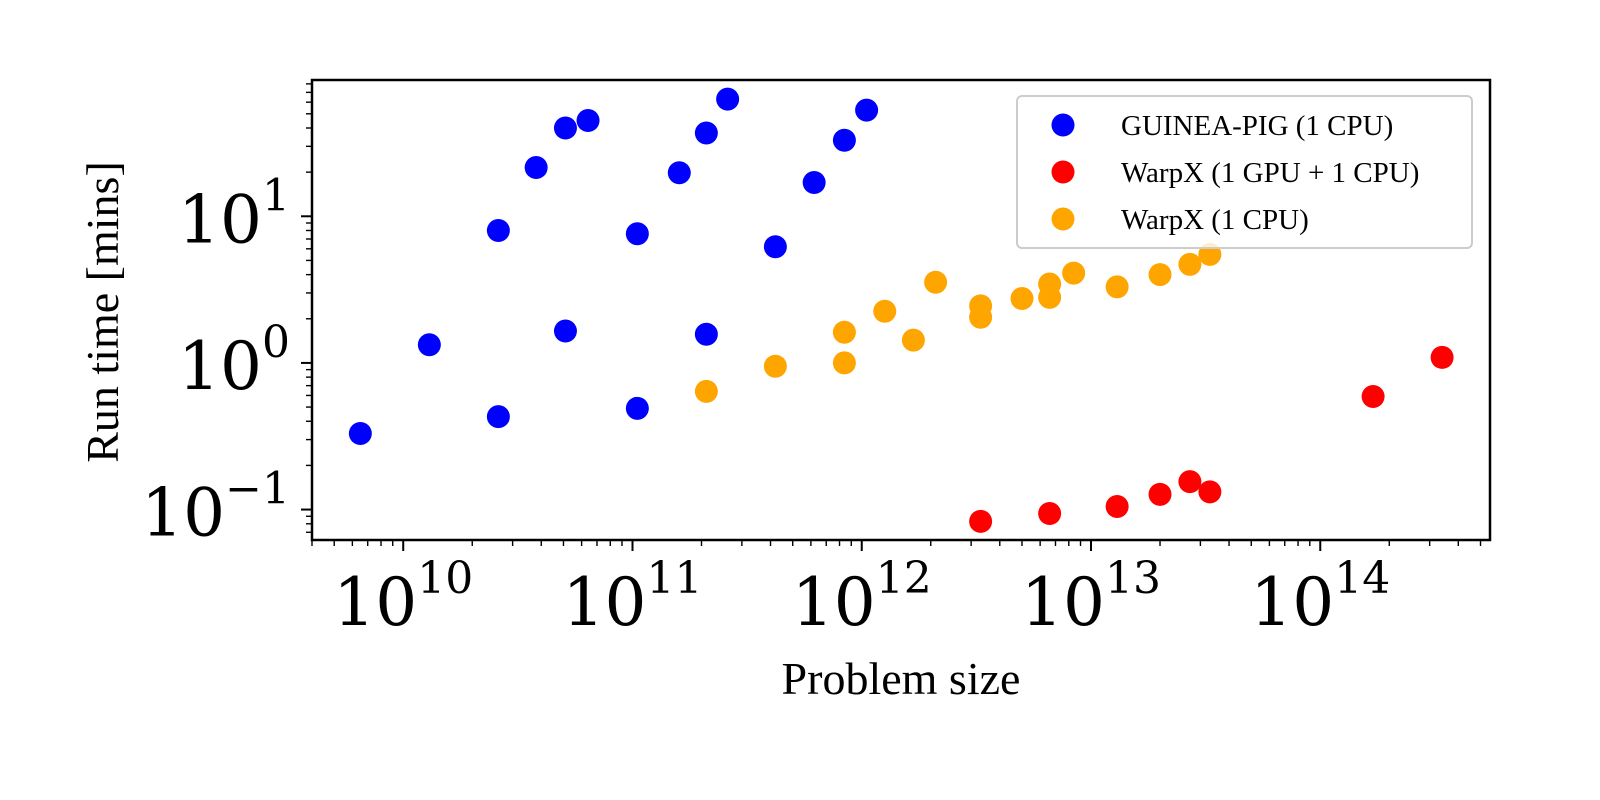 The image size is (1600, 800). Describe the element at coordinates (613, 266) in the screenshot. I see `series-guinea-pig-1-cpu` at that location.